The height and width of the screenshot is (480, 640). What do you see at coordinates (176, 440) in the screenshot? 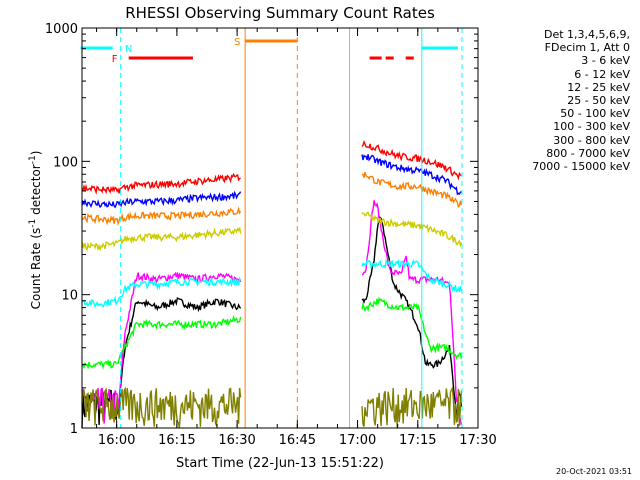
I see `x-tick-label: 16:15` at bounding box center [176, 440].